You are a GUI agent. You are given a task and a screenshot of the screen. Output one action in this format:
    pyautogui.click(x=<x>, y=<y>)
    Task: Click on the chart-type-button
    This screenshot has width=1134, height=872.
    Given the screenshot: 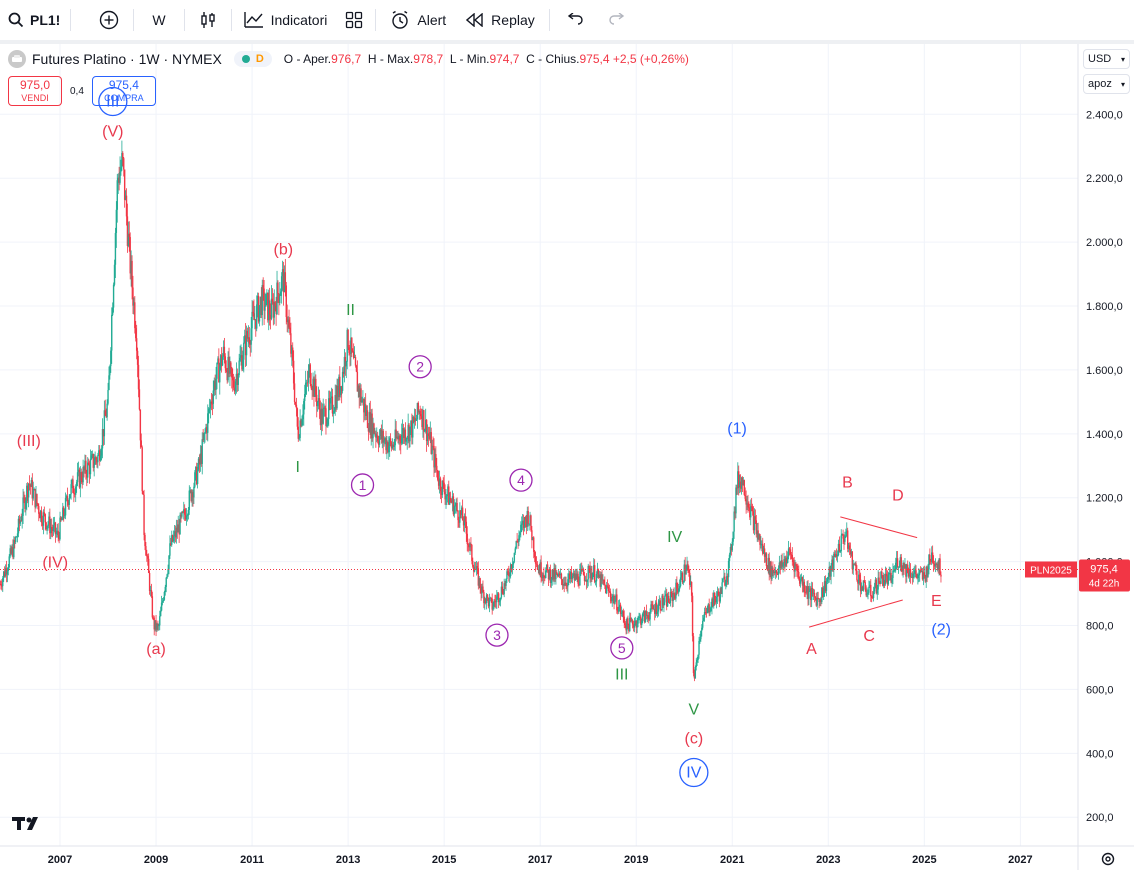 What is the action you would take?
    pyautogui.click(x=208, y=20)
    